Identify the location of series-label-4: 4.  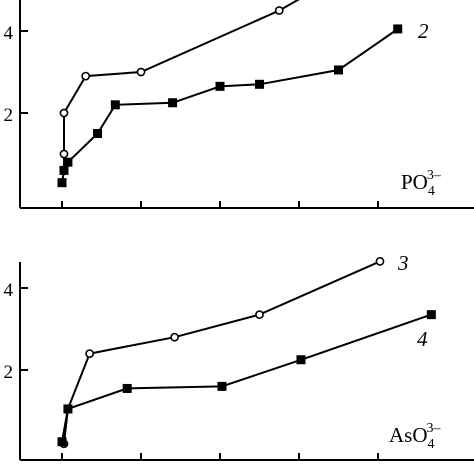
(422, 339).